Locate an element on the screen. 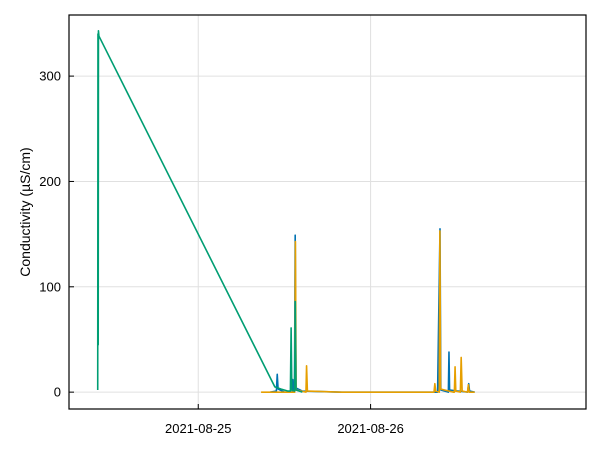 The image size is (600, 450). y-tick-label: 300 is located at coordinates (50, 76).